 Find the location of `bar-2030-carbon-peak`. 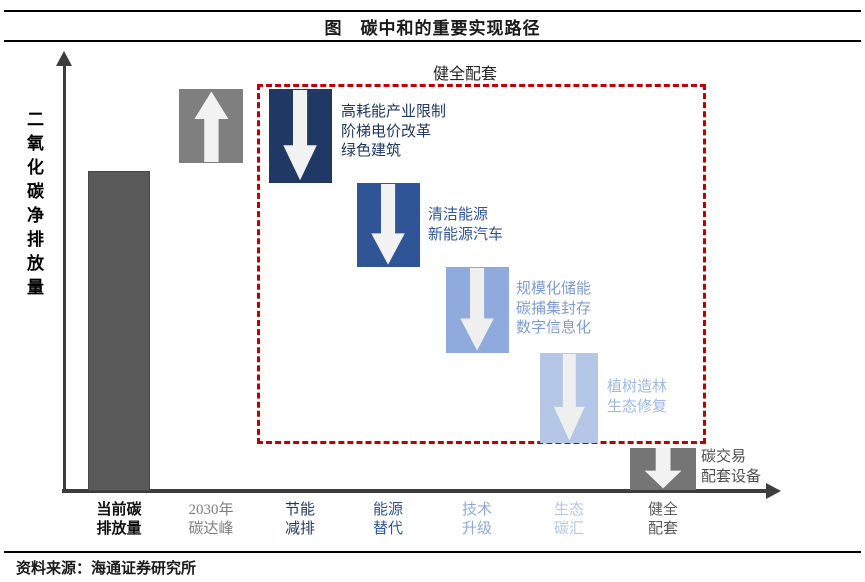

bar-2030-carbon-peak is located at coordinates (211, 126).